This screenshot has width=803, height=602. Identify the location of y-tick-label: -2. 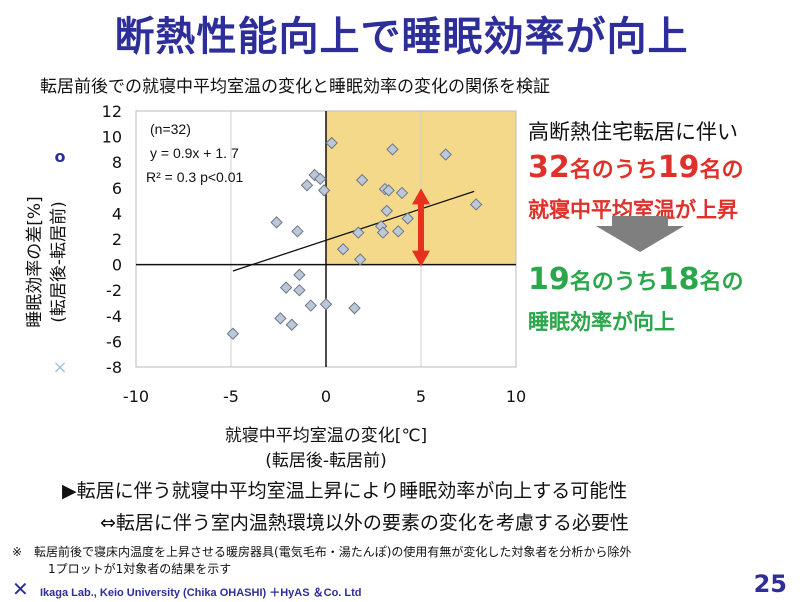
(114, 290).